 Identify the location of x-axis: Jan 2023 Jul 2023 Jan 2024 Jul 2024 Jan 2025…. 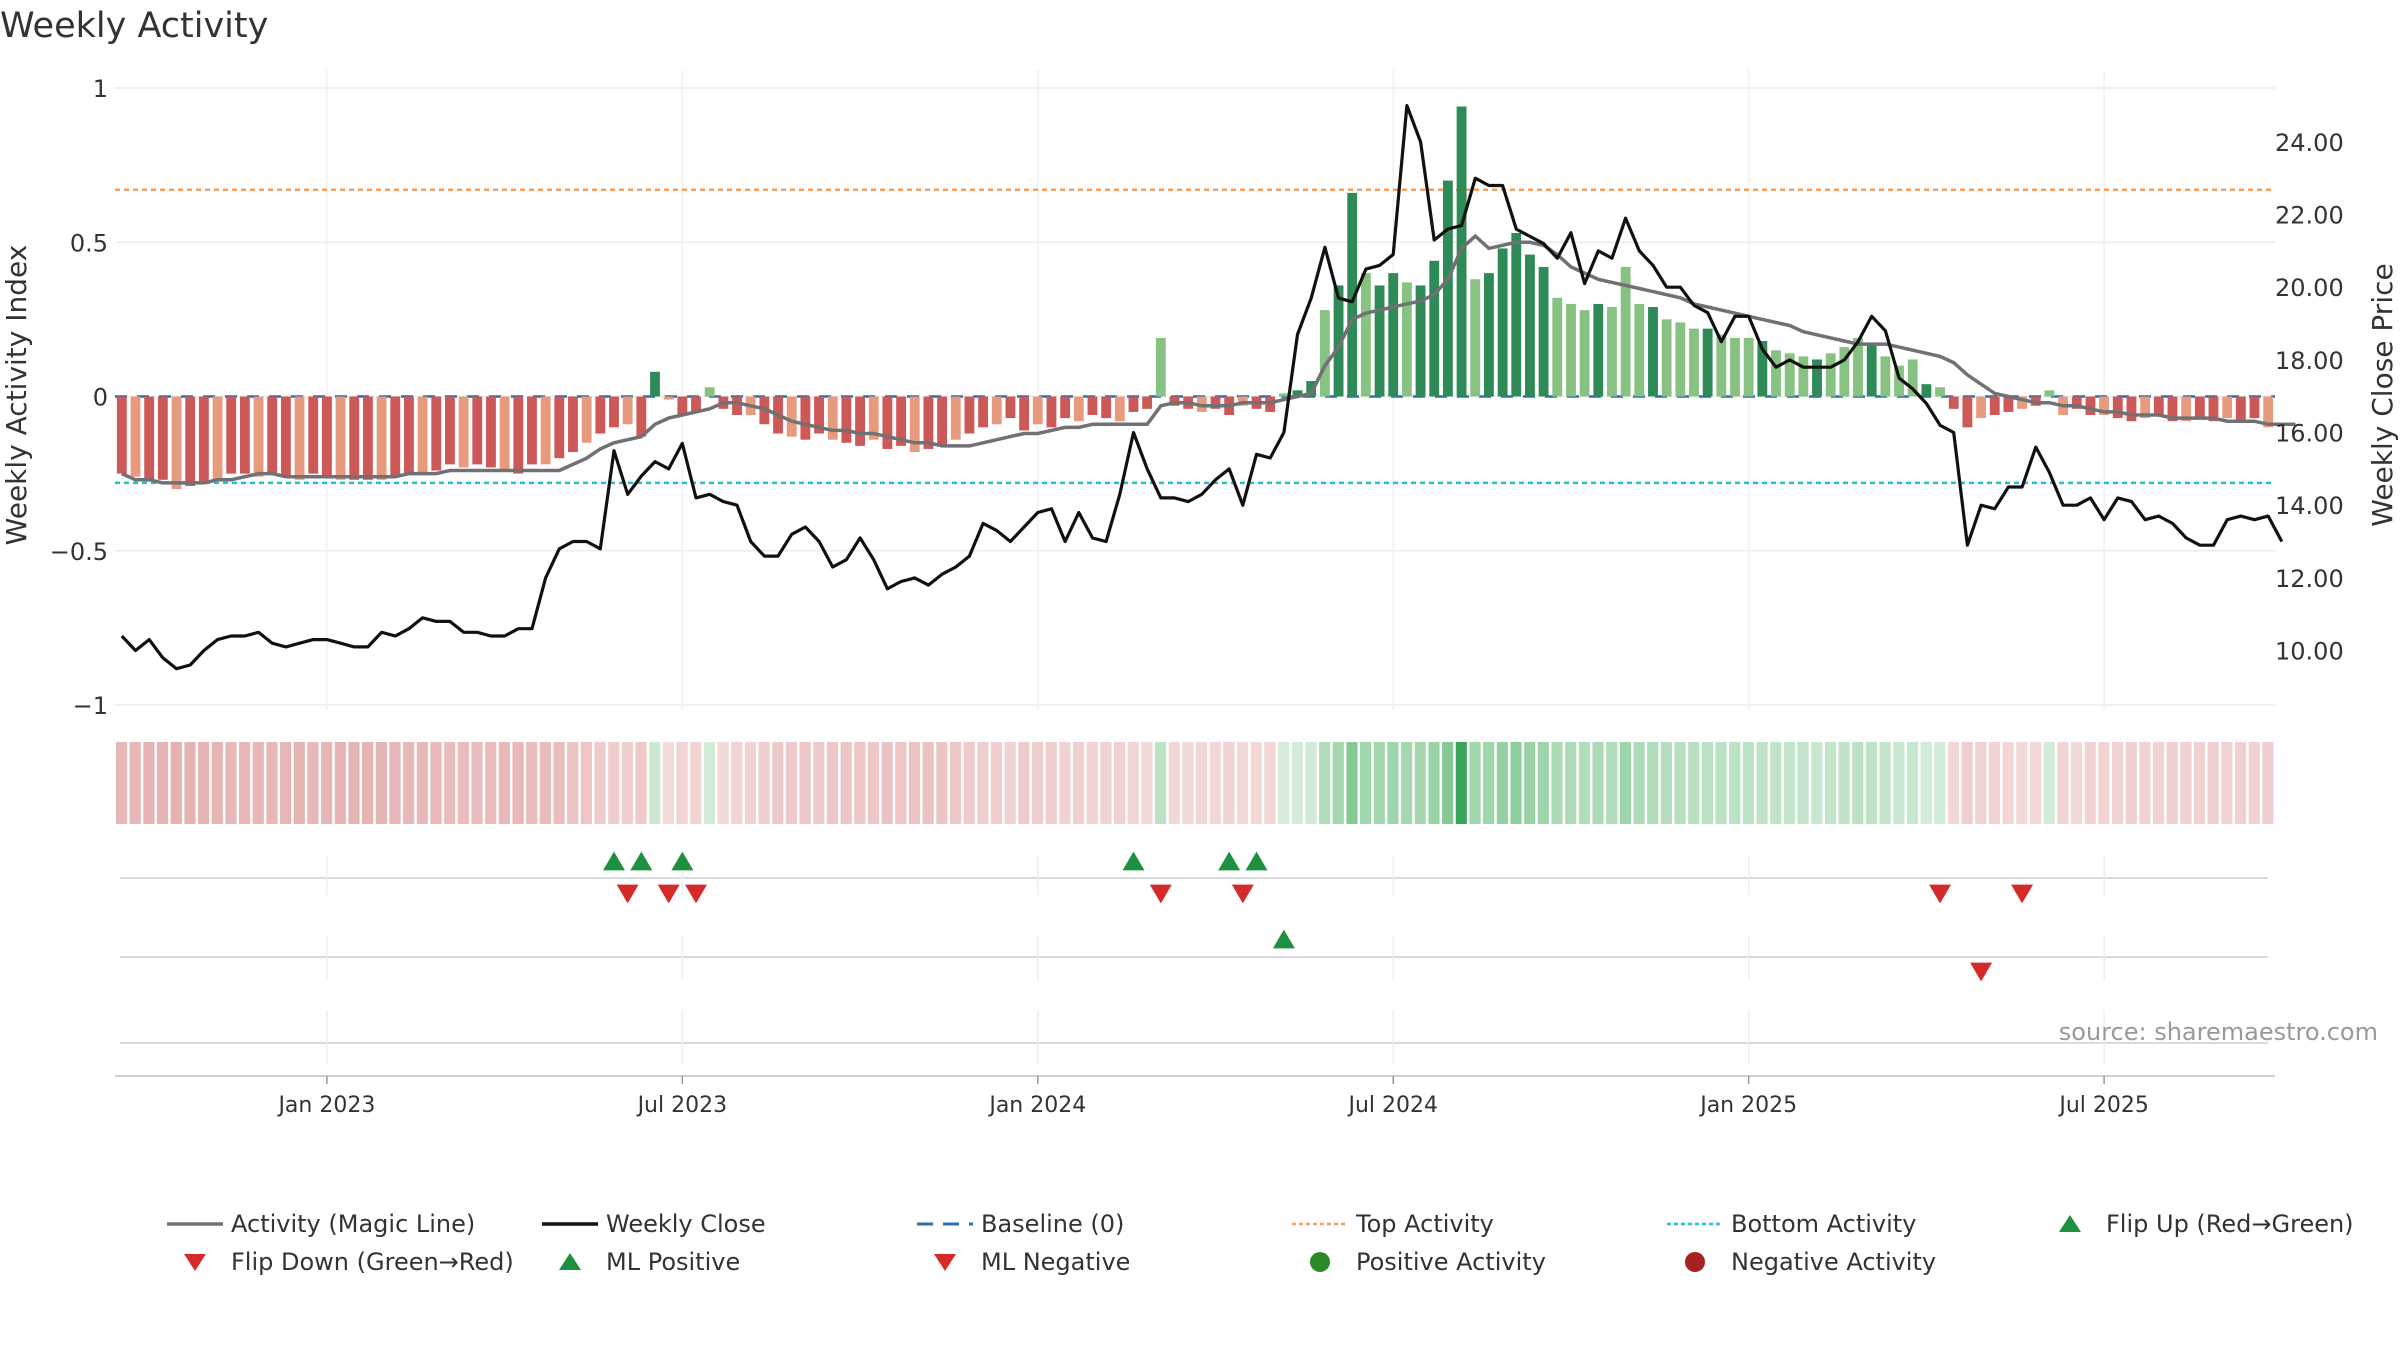
(1195, 1096).